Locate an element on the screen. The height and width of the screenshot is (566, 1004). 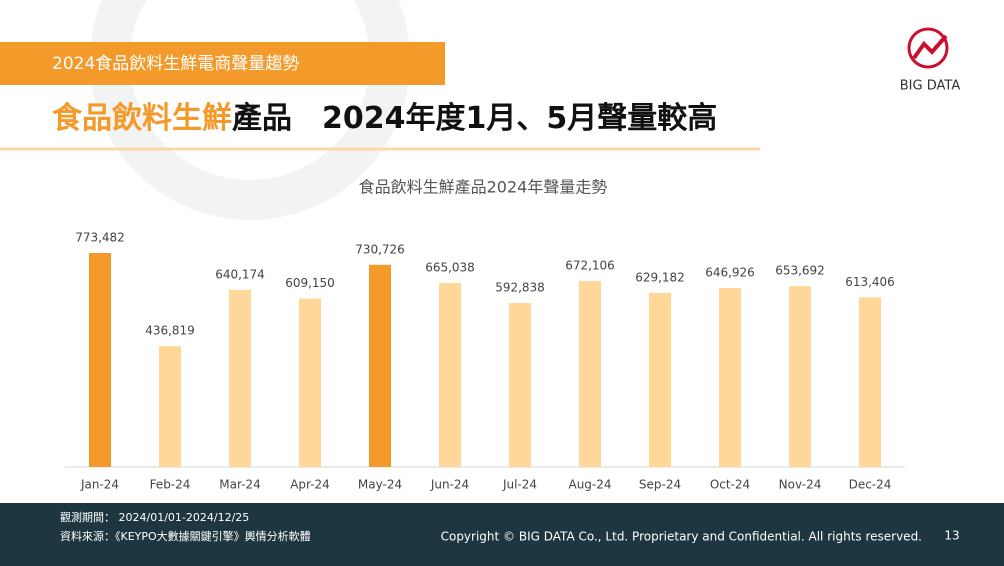
logo-ring is located at coordinates (928, 48).